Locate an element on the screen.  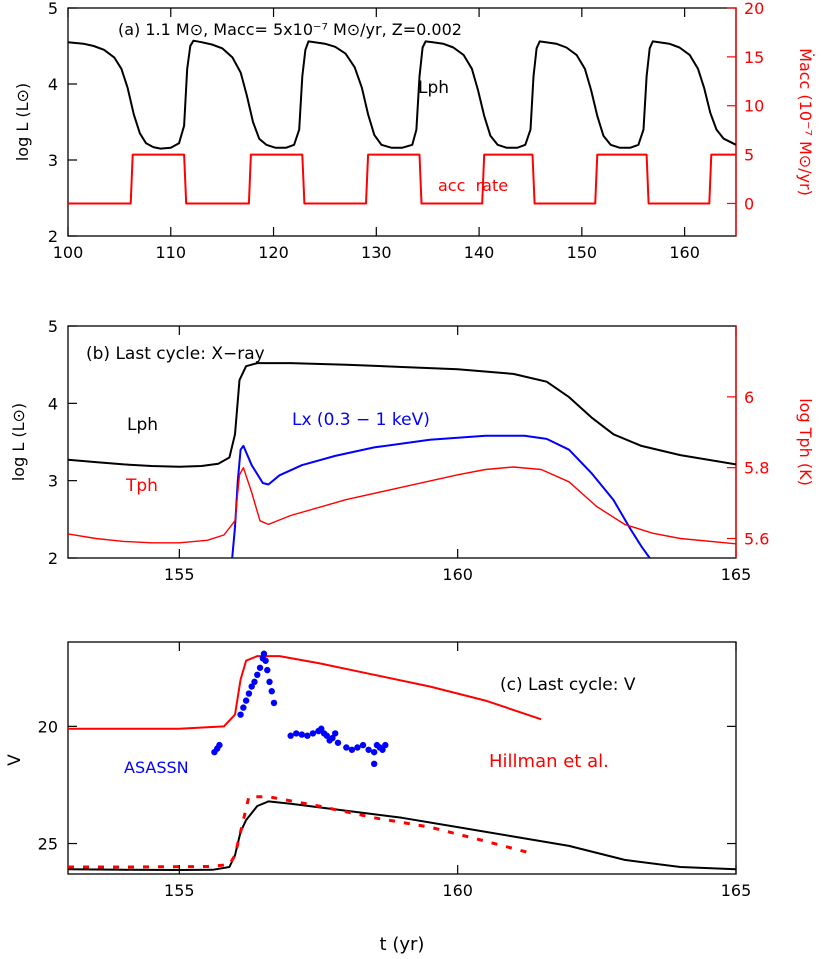
y-right-tick-label: 20 is located at coordinates (754, 9).